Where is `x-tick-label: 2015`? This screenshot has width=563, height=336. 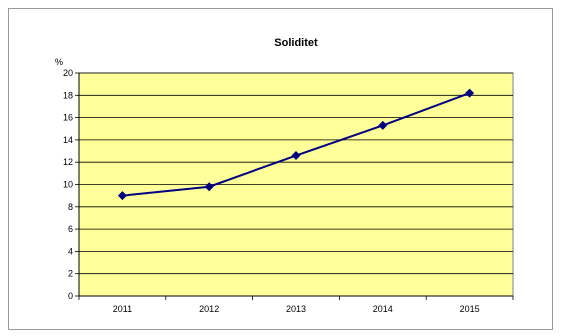
x-tick-label: 2015 is located at coordinates (470, 309).